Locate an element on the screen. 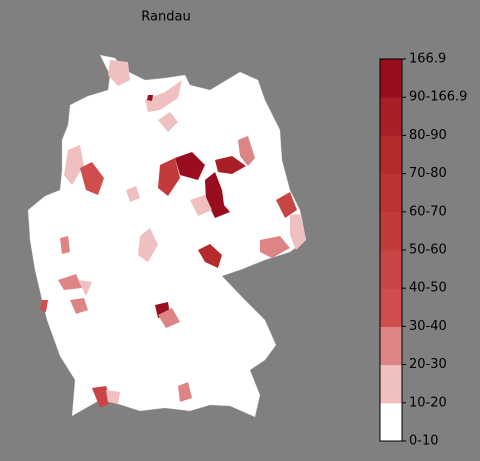 The image size is (480, 461). colorbar-tick-label: 50-60 is located at coordinates (428, 250).